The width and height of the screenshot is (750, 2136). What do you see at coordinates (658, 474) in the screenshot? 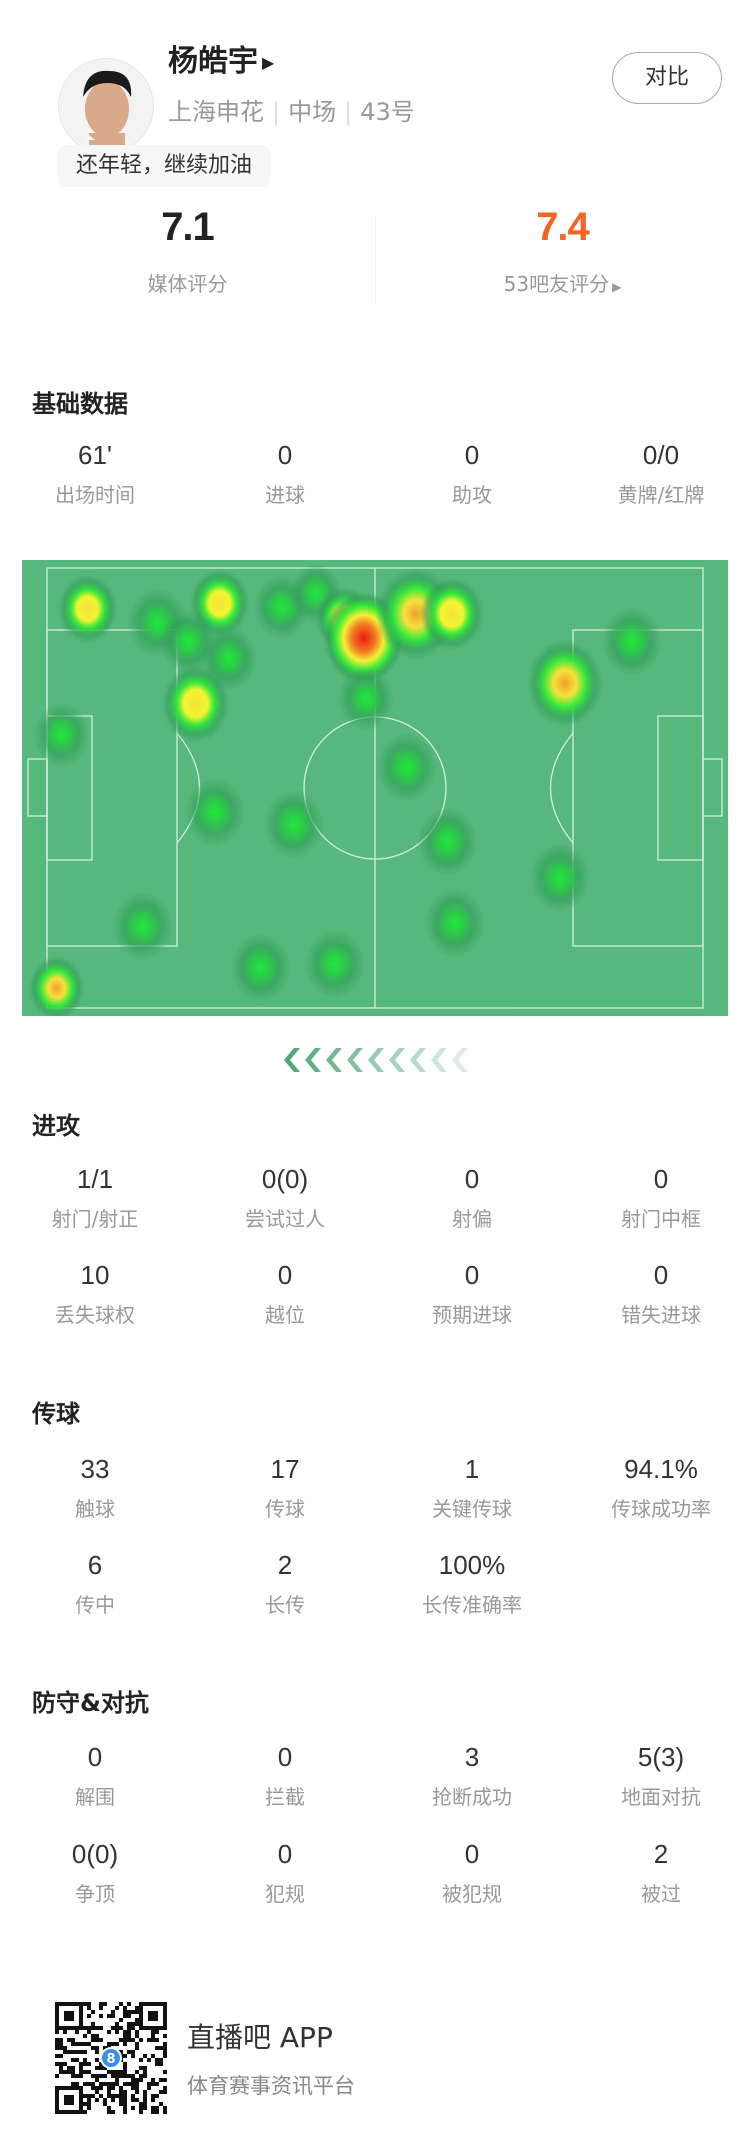
I see `stat-cell: 0/0 黄牌/红牌` at bounding box center [658, 474].